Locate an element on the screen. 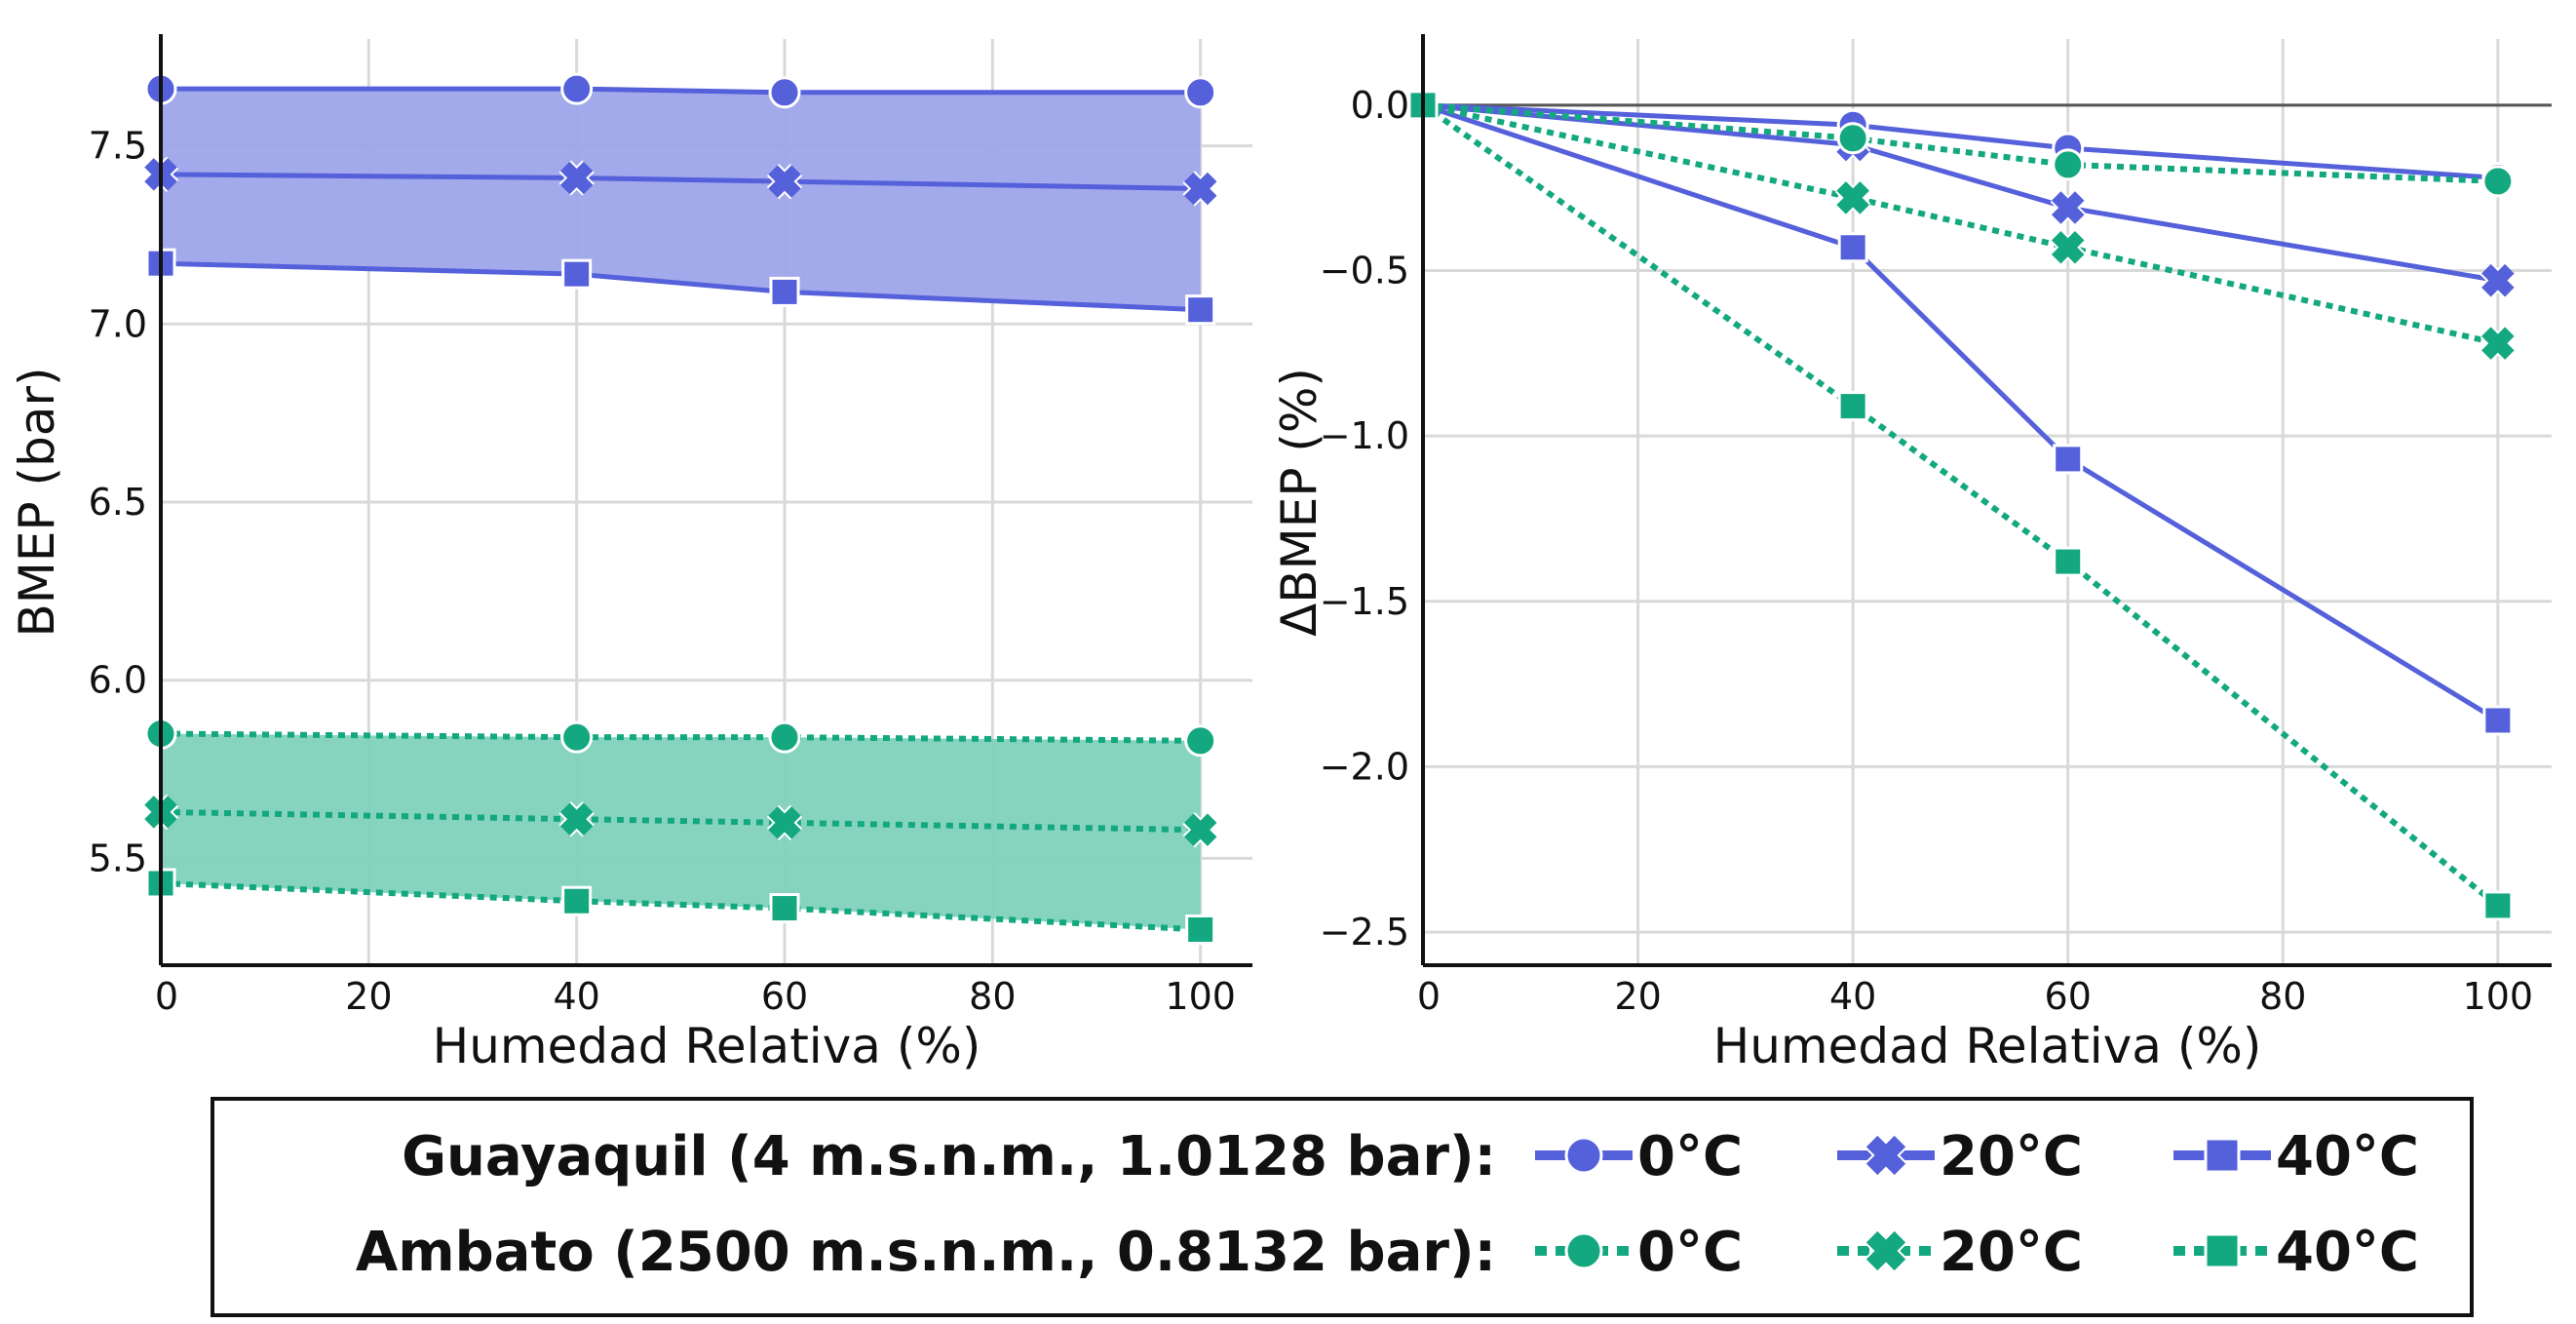 The width and height of the screenshot is (2576, 1324). ambato-range-band is located at coordinates (681, 831).